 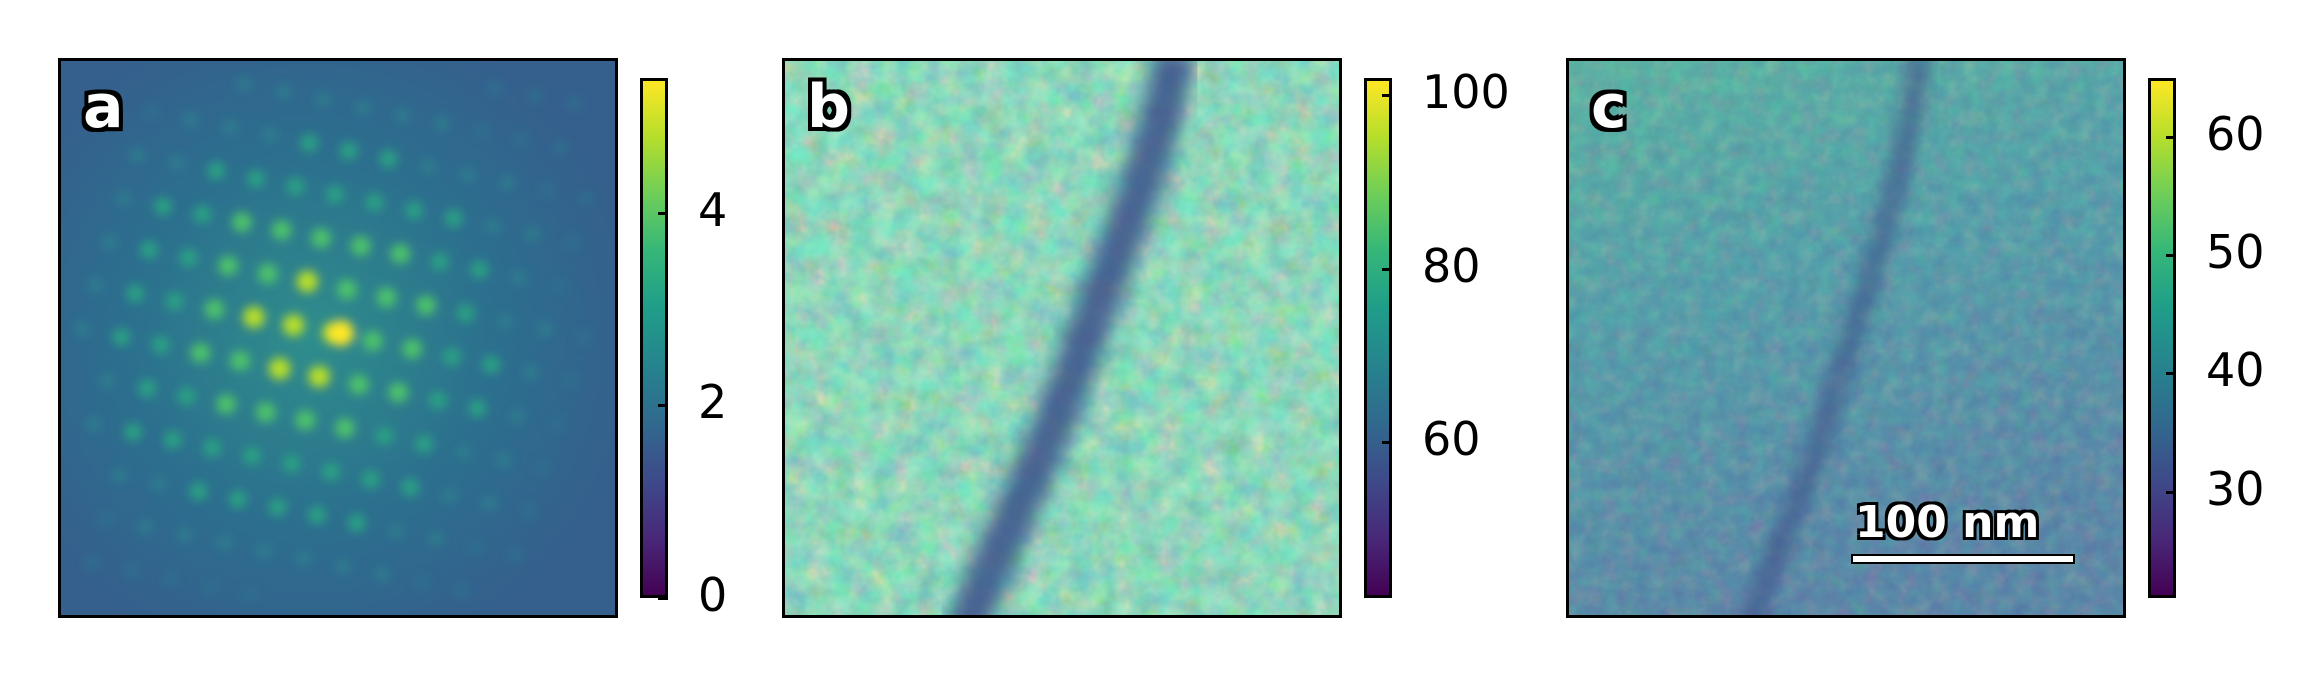 I want to click on central-beam-spot, so click(x=341, y=333).